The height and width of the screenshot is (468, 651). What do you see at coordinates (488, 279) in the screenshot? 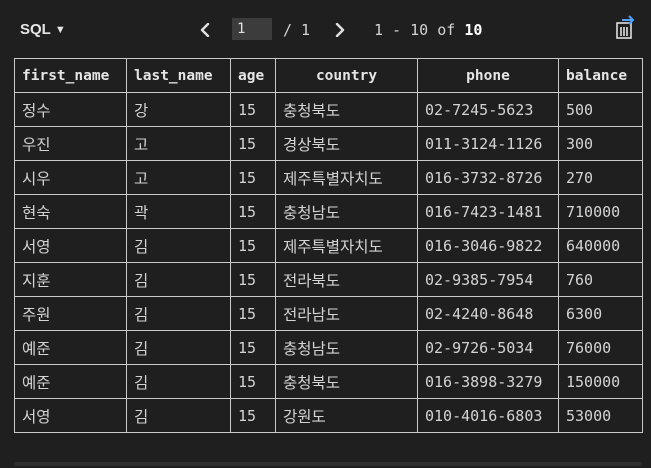
I see `cell-phone: 02-9385-7954` at bounding box center [488, 279].